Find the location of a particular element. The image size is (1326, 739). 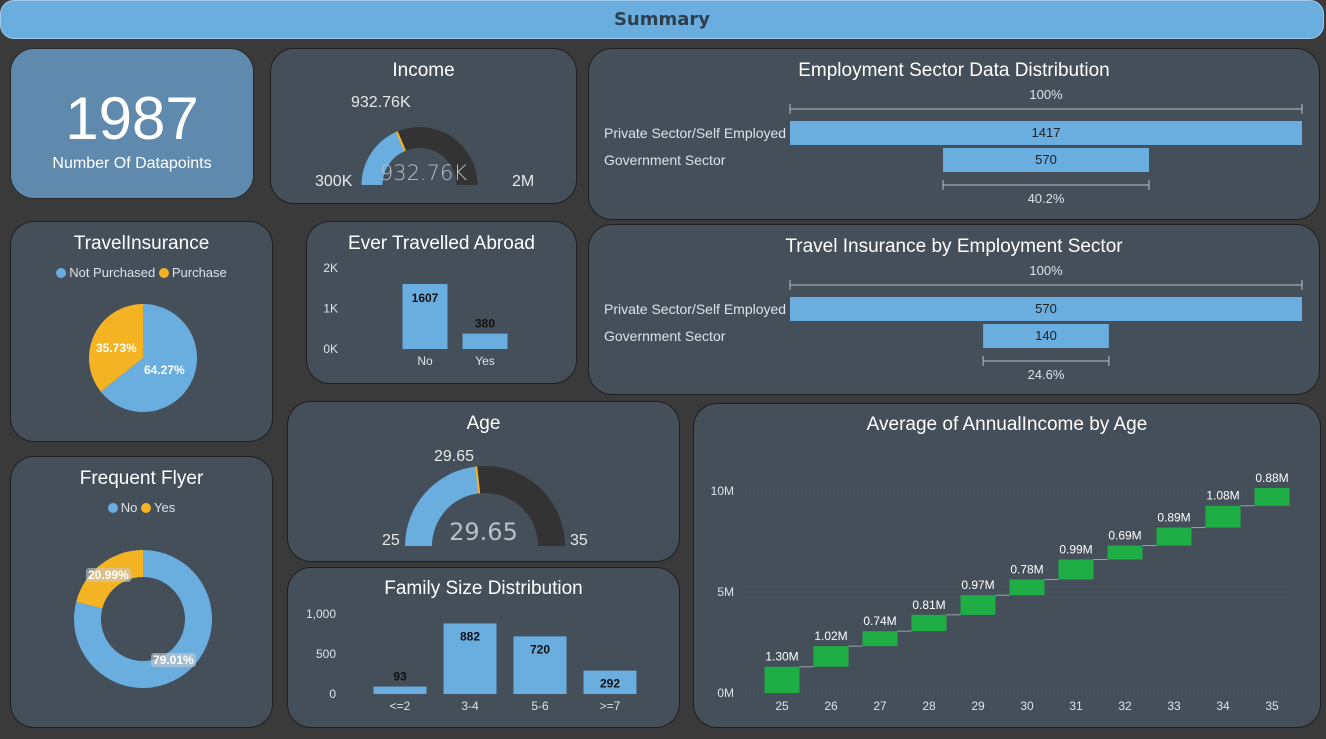

y-tick-label: 0M is located at coordinates (725, 693).